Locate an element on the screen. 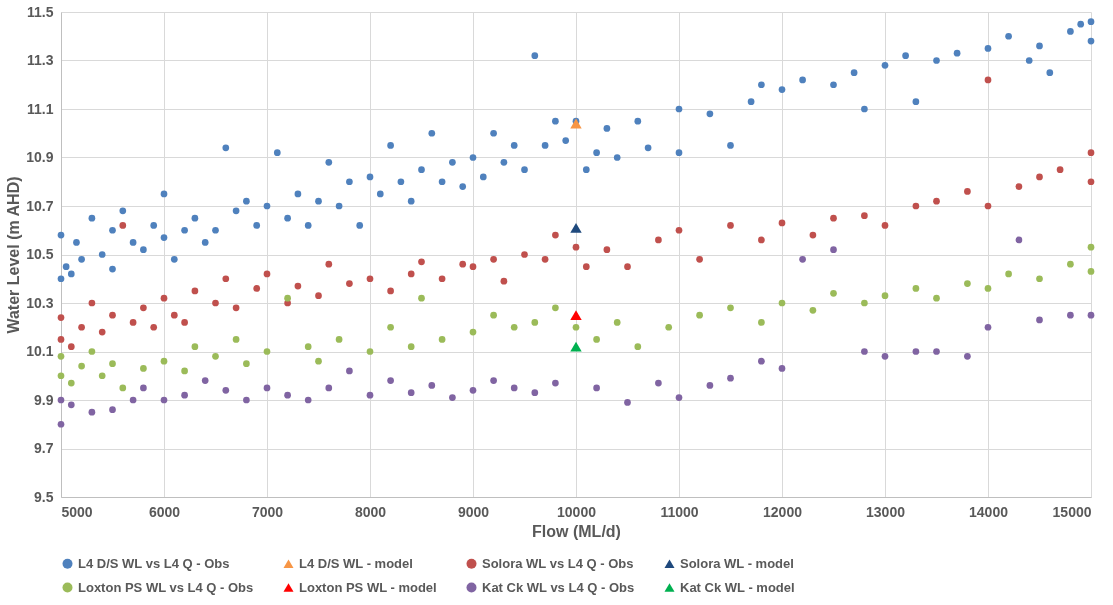  y-tick-label: 10.5 is located at coordinates (40, 254).